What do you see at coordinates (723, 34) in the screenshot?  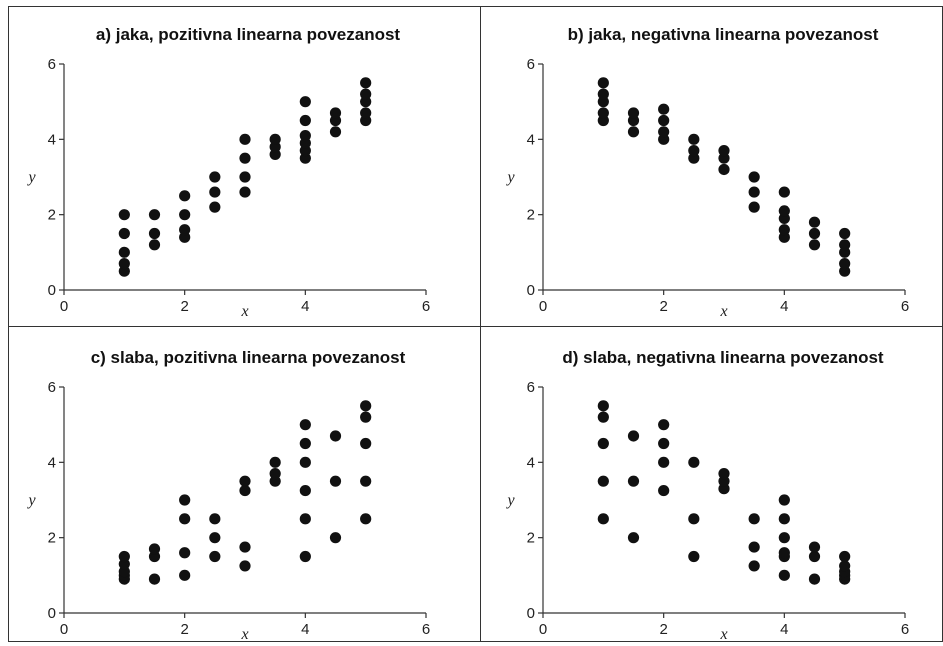 I see `chart-title: b) jaka, negativna linearna povezanost` at bounding box center [723, 34].